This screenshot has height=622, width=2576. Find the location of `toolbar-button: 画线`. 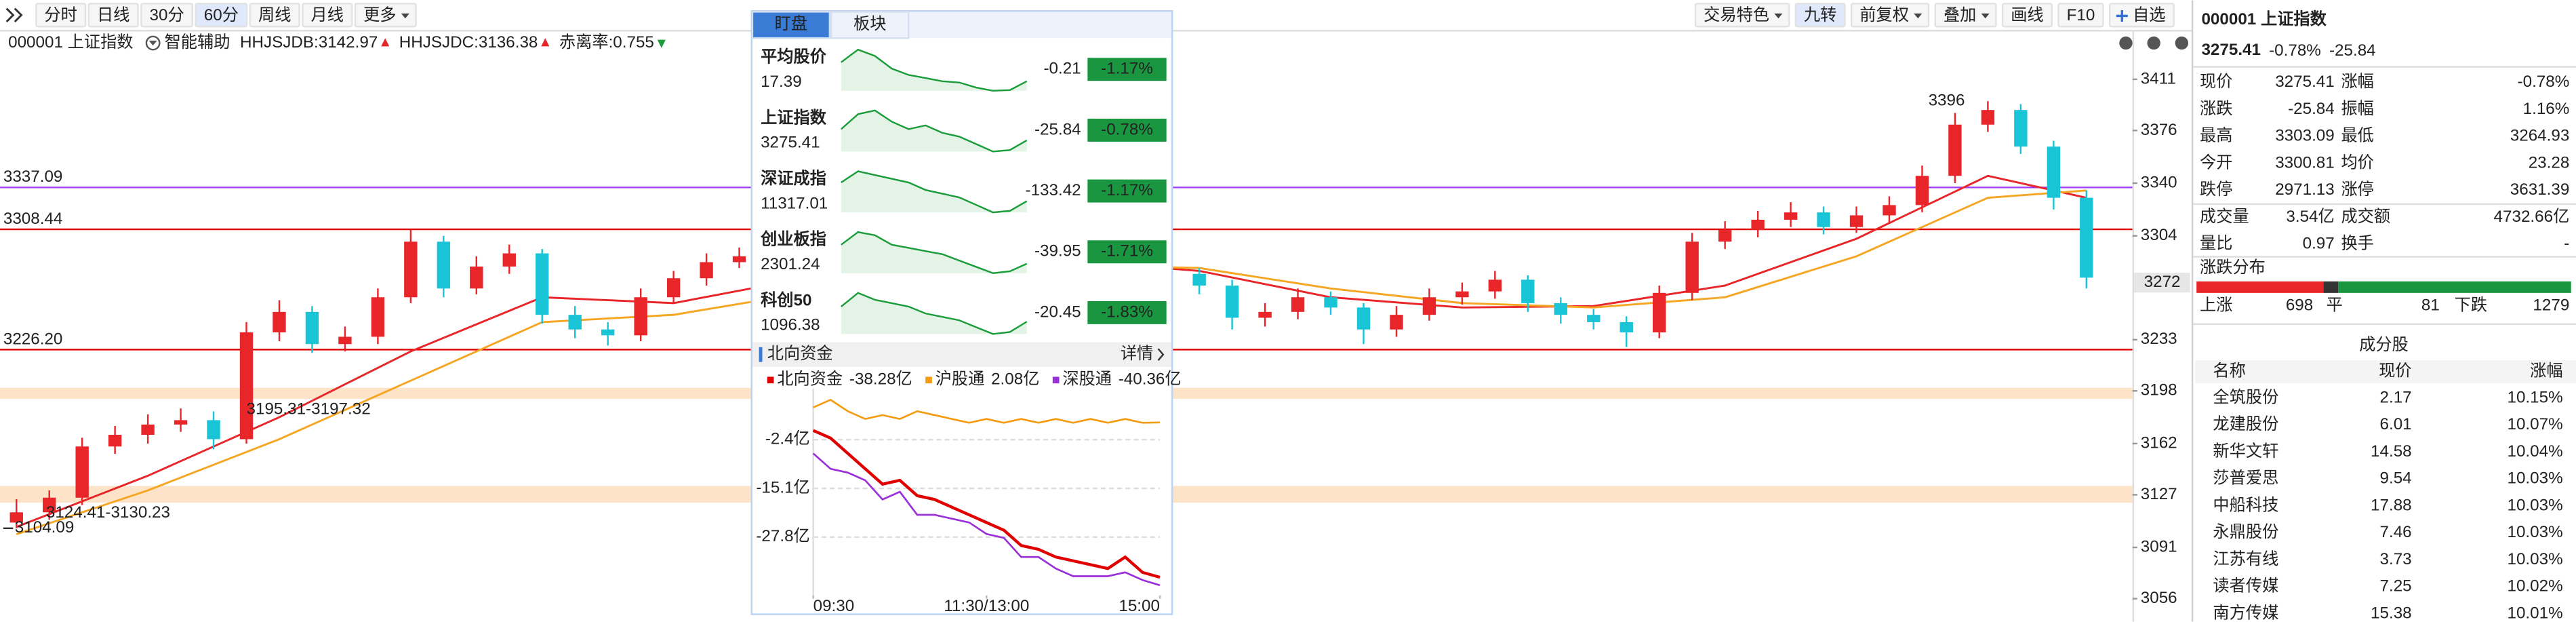

toolbar-button: 画线 is located at coordinates (2027, 15).